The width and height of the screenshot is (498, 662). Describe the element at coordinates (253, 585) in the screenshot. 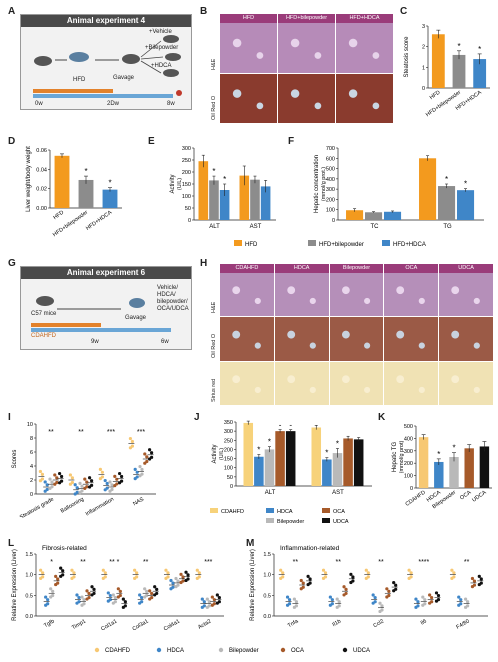

I see `y-axis-label: Relative Expression (Liver)` at that location.